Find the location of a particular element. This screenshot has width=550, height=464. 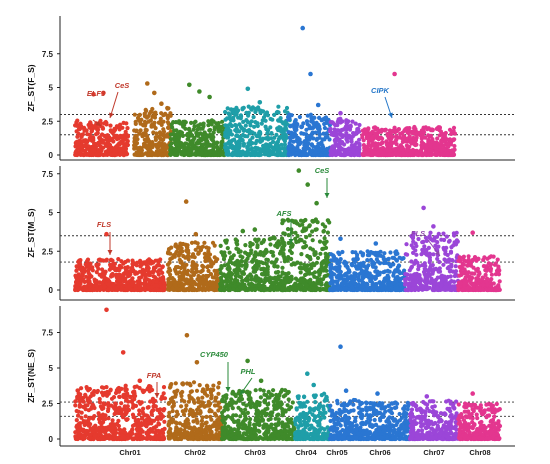

series-chr03 is located at coordinates (197, 120).